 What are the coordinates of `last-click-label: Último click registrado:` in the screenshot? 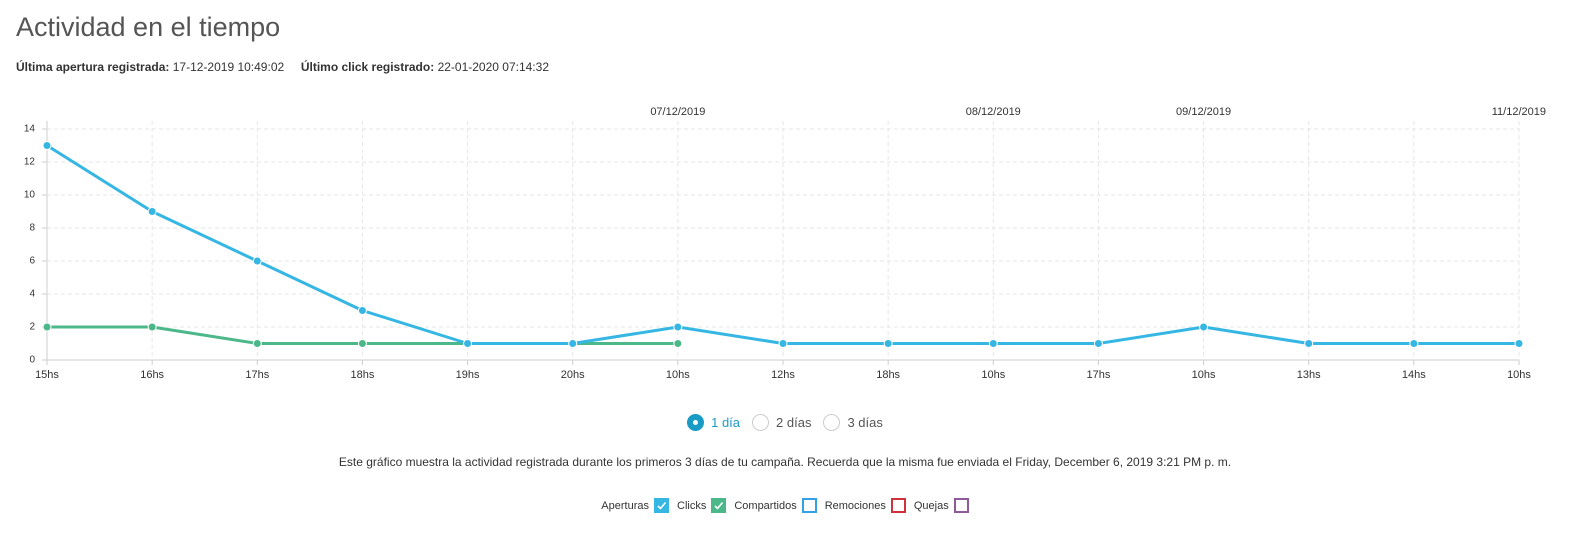 It's located at (367, 67).